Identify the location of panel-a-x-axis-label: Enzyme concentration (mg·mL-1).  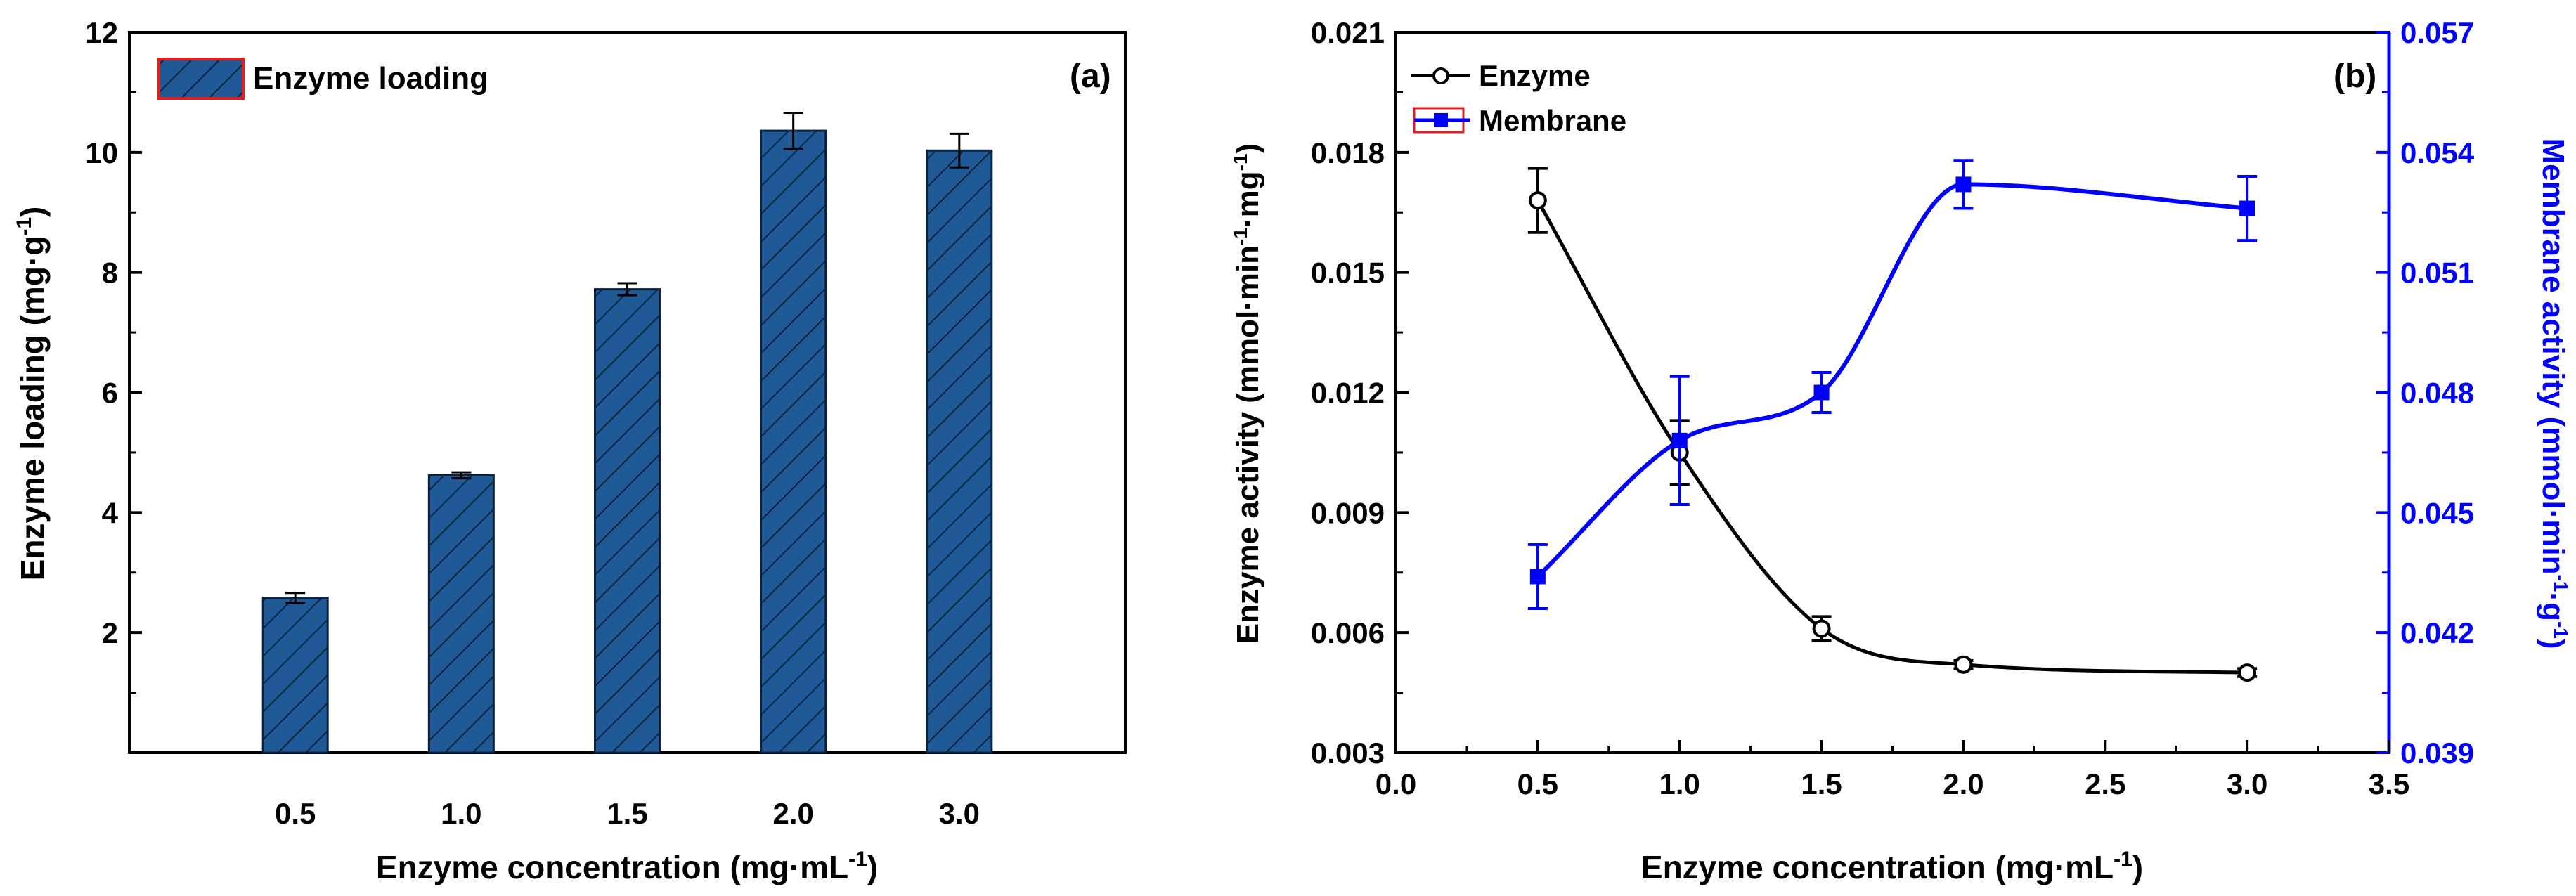
(627, 866).